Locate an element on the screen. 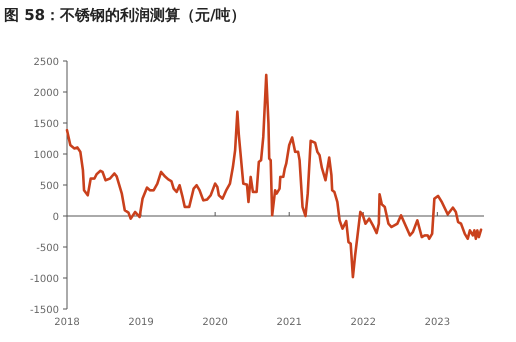  y-tick-label: 0 is located at coordinates (55, 217).